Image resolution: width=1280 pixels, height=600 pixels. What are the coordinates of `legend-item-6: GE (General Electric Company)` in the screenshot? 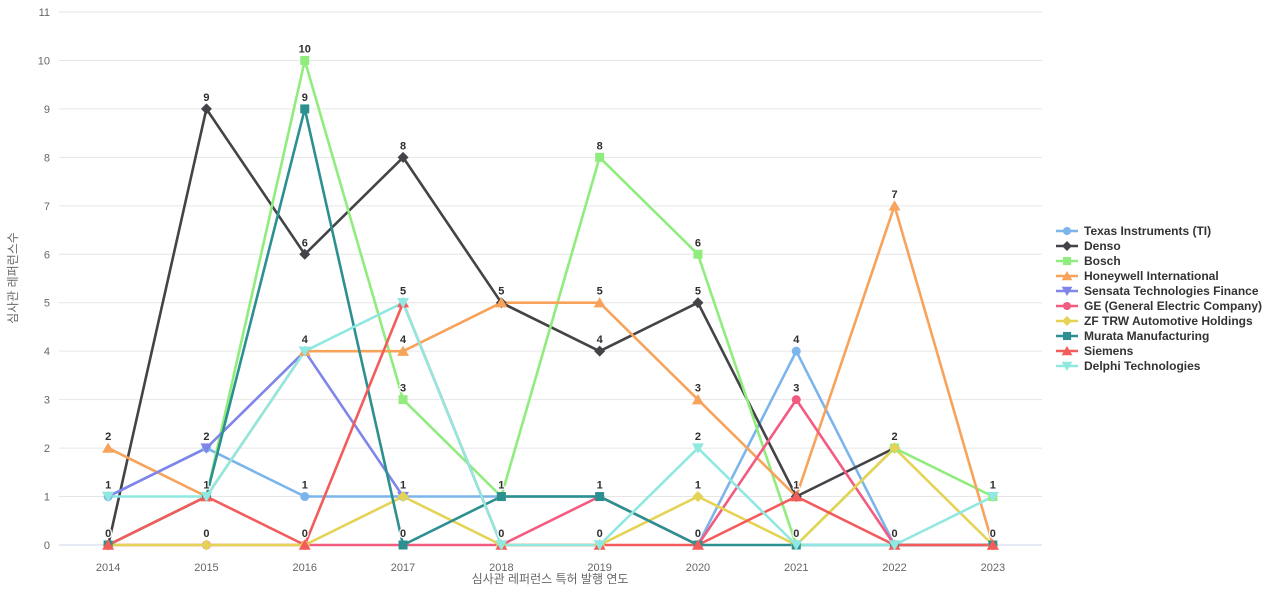 It's located at (1159, 306).